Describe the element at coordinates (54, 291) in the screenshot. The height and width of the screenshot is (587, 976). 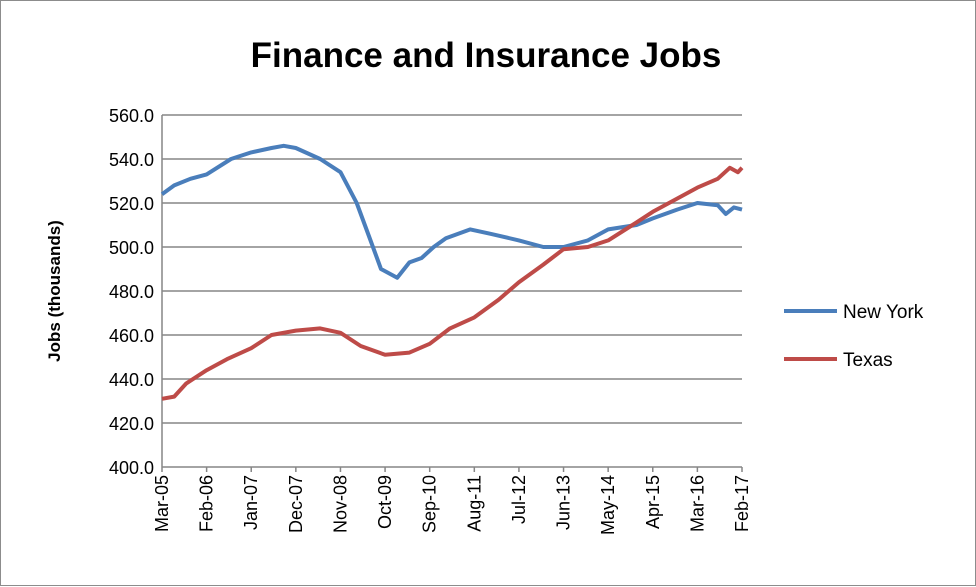
I see `y-axis-label: Jobs (thousands)` at that location.